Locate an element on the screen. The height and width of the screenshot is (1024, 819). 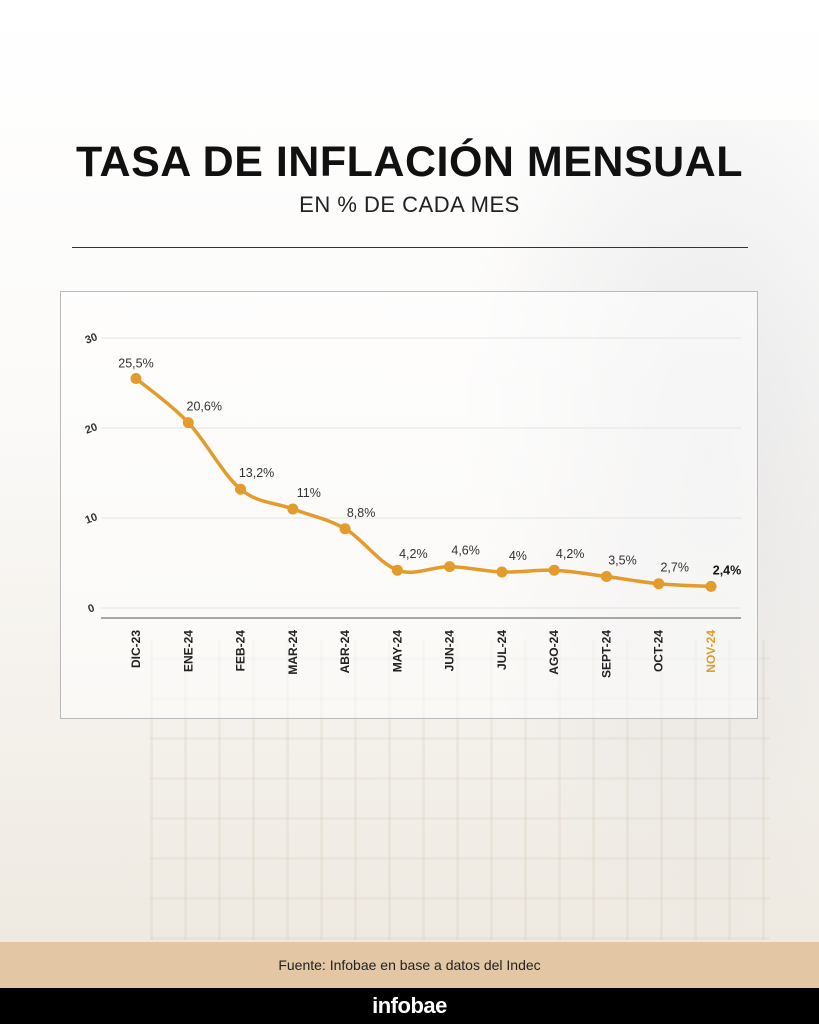
chart-subtitle: EN % DE CADA MES is located at coordinates (409, 204).